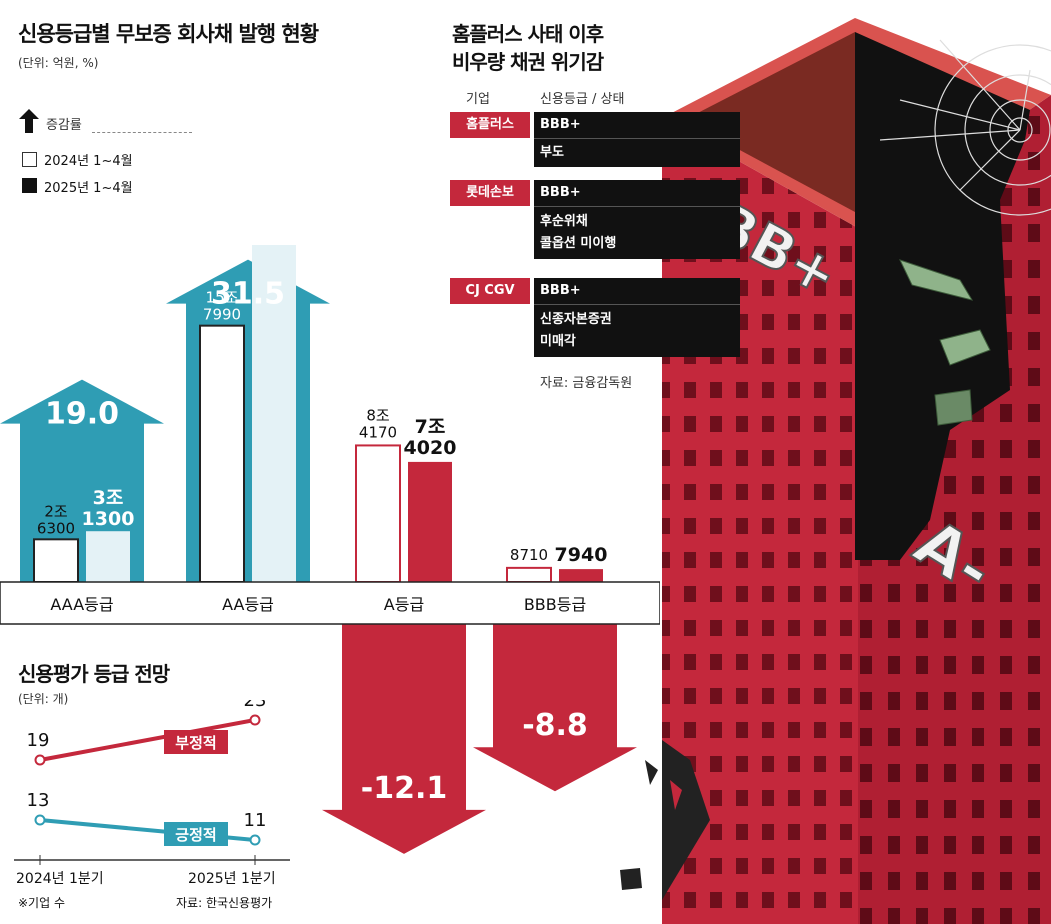 This screenshot has height=924, width=1051. What do you see at coordinates (490, 125) in the screenshot?
I see `table-company: 홈플러스` at bounding box center [490, 125].